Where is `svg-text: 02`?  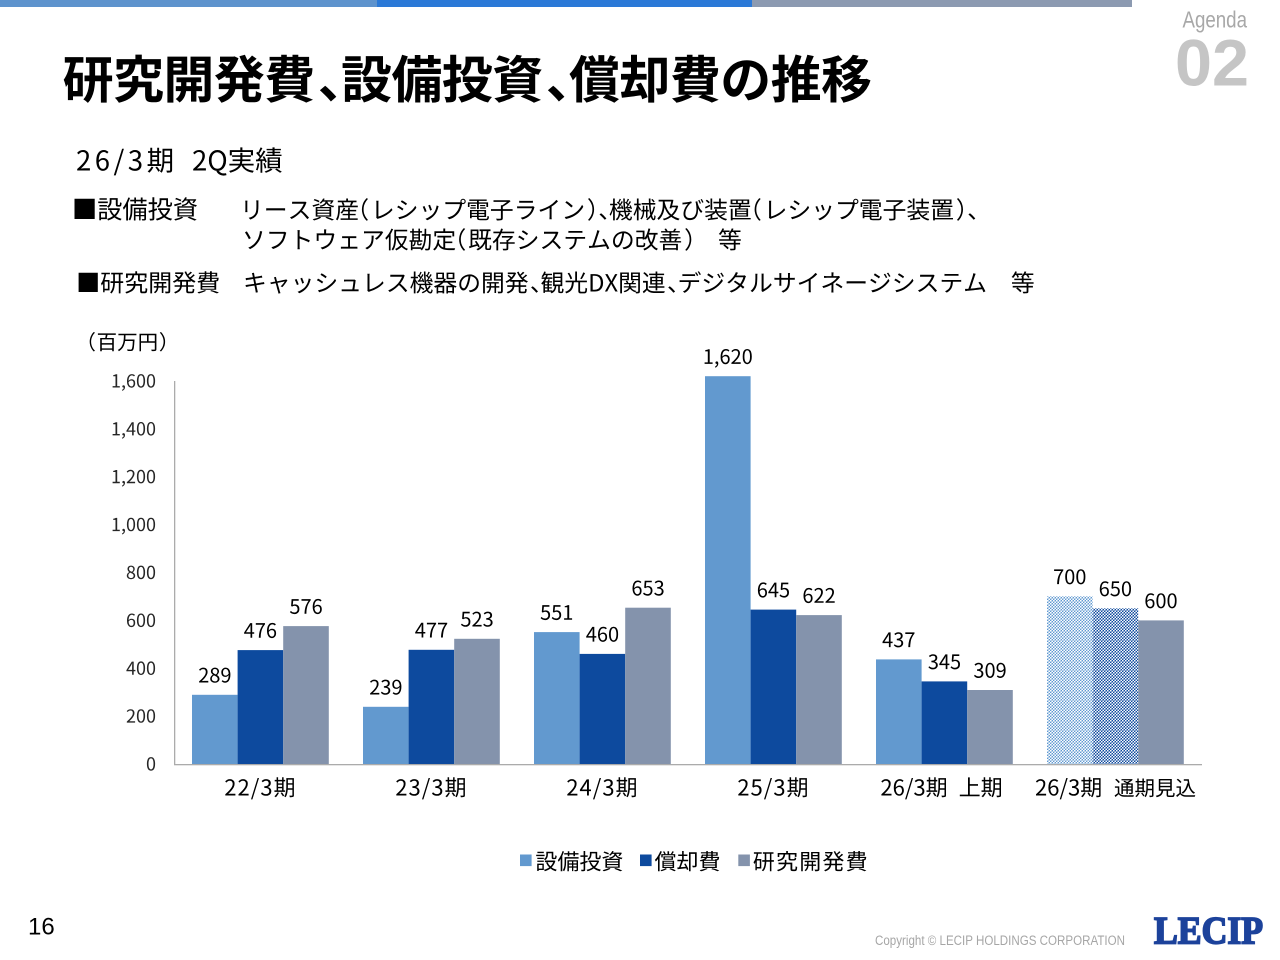
svg-text: 02 is located at coordinates (1212, 62).